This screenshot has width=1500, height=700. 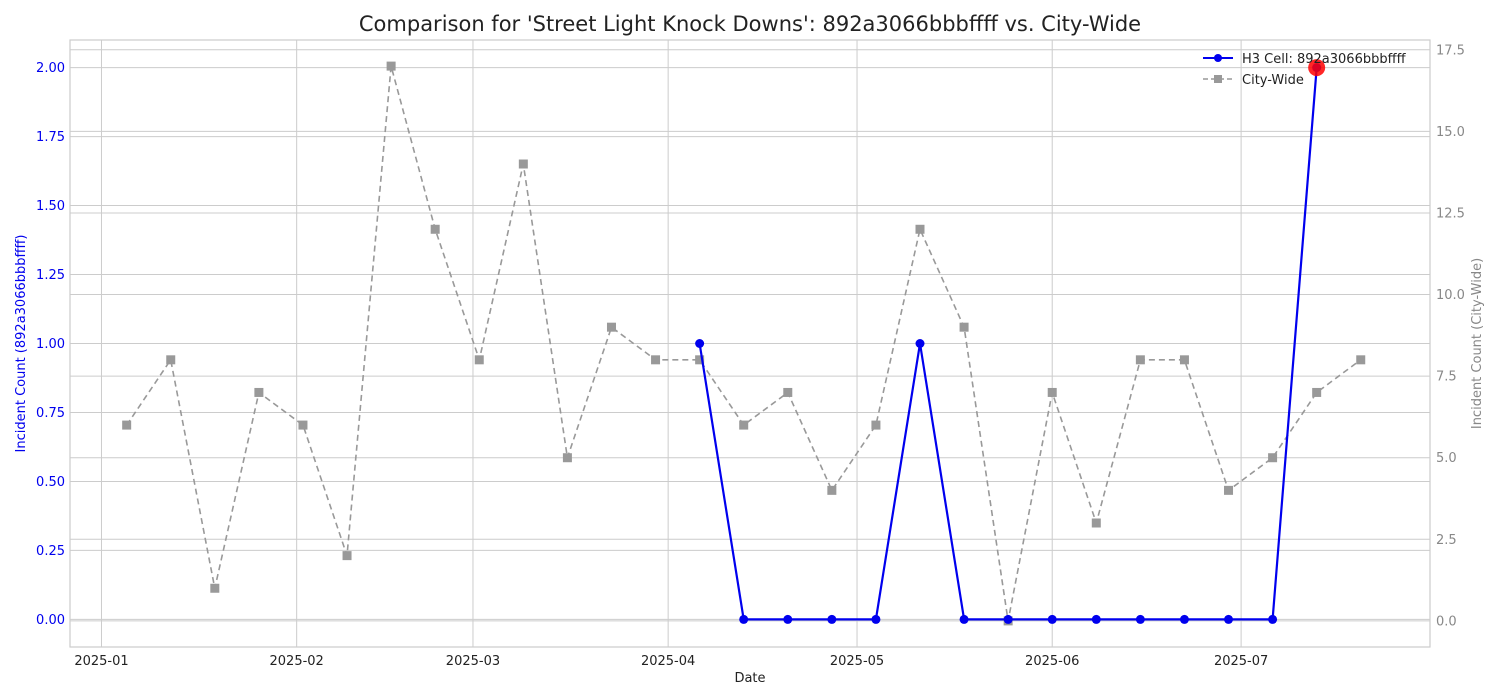 I want to click on y-left-tick-label: 0.50, so click(x=50, y=482).